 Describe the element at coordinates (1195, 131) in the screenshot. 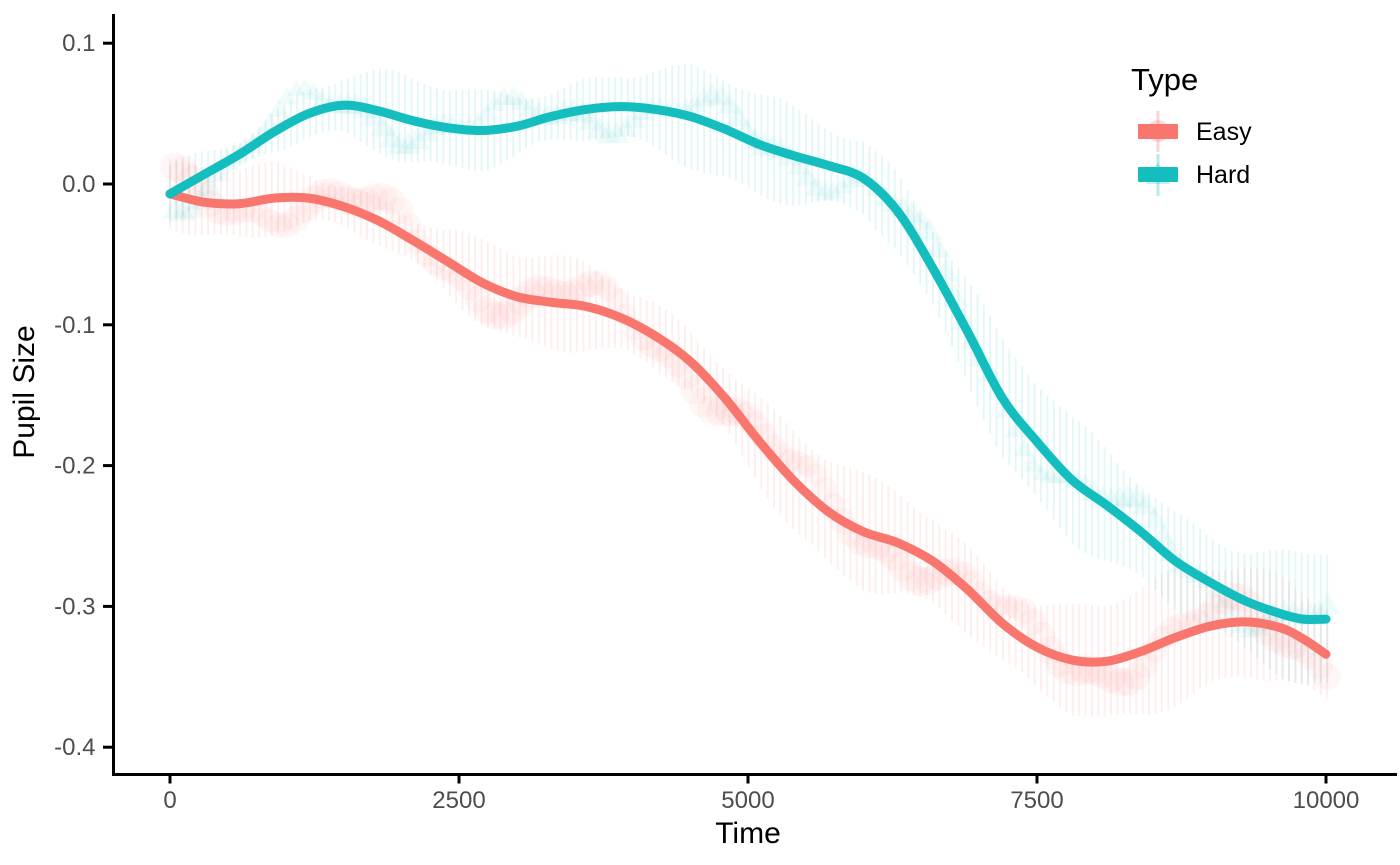

I see `legend-item-easy: Easy` at that location.